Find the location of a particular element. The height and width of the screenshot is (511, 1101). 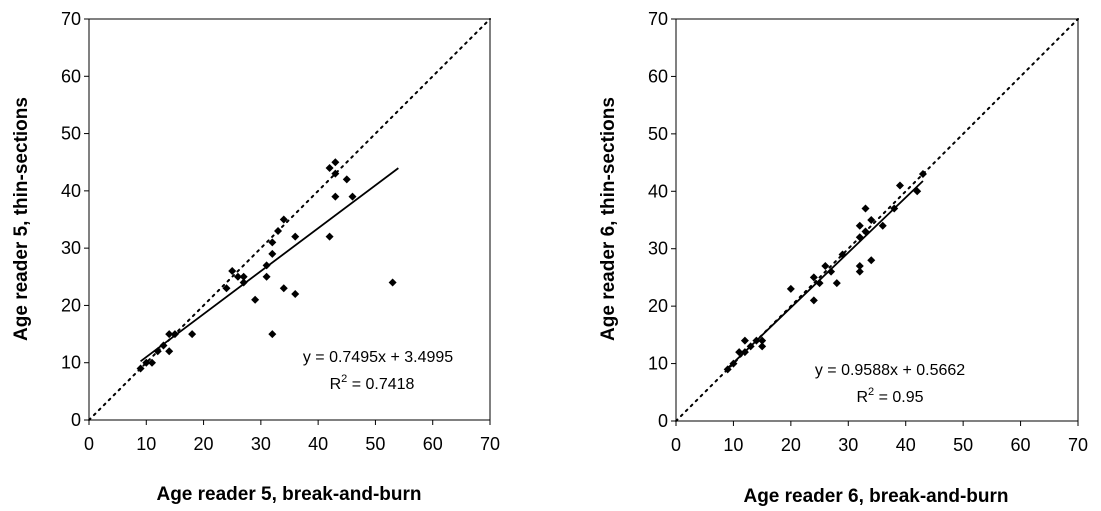

r-squared-label: R2 = 0.95 is located at coordinates (889, 396).